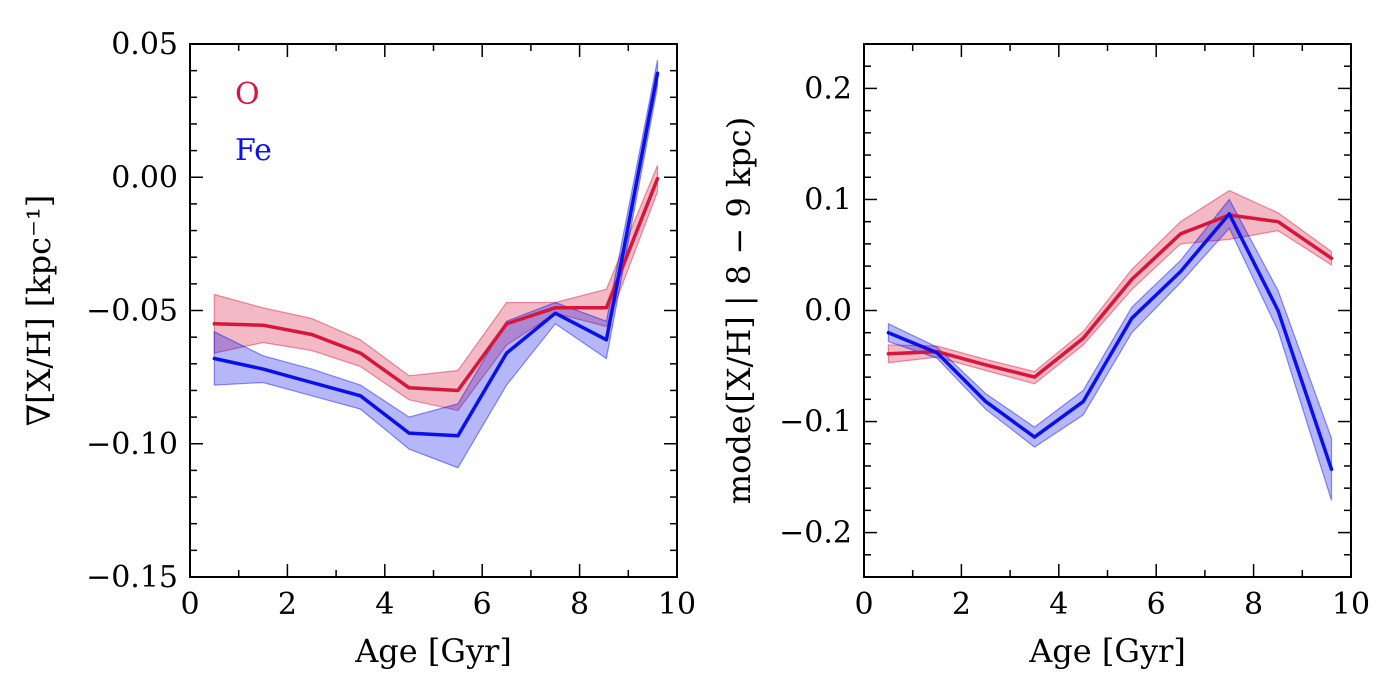  I want to click on y-tick-label: −0.15, so click(132, 577).